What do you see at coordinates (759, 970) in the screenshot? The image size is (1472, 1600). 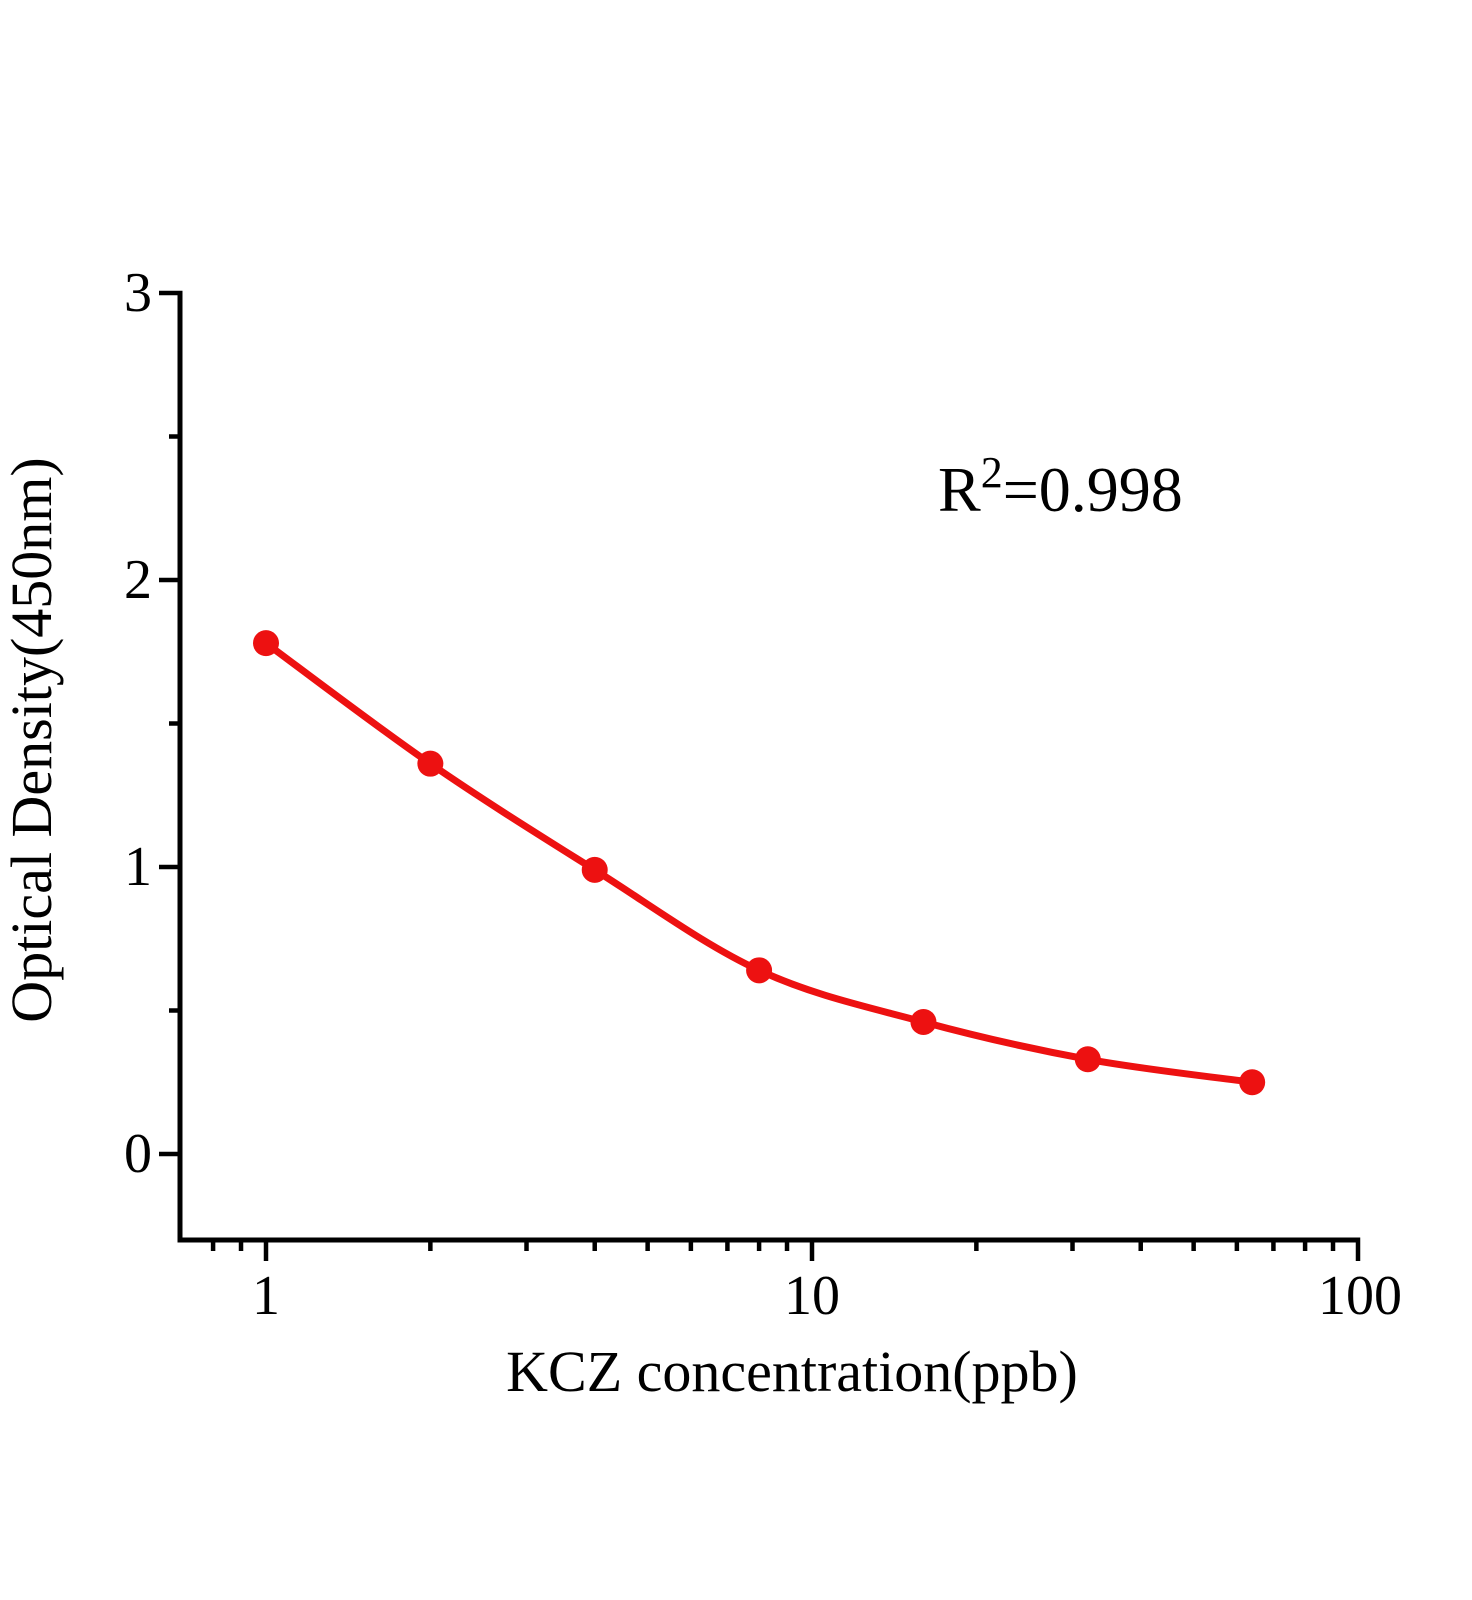 I see `data-point-8ppb` at bounding box center [759, 970].